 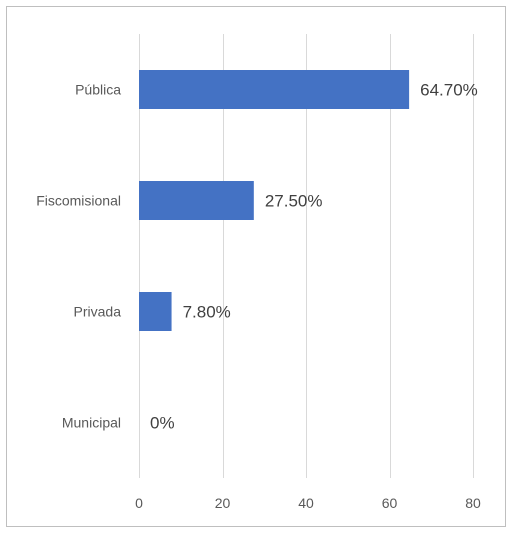 I want to click on category-label: Privada, so click(x=98, y=312).